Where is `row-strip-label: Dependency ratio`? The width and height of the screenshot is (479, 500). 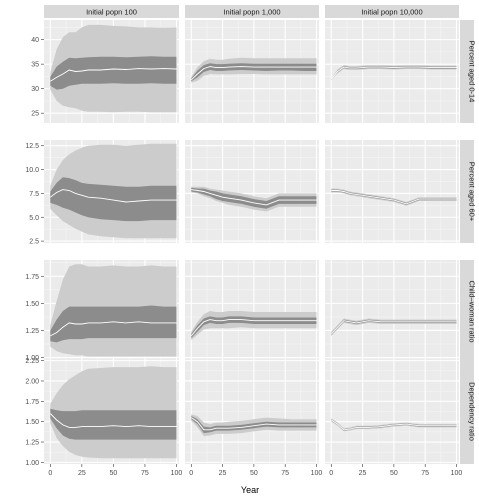 row-strip-label: Dependency ratio is located at coordinates (472, 411).